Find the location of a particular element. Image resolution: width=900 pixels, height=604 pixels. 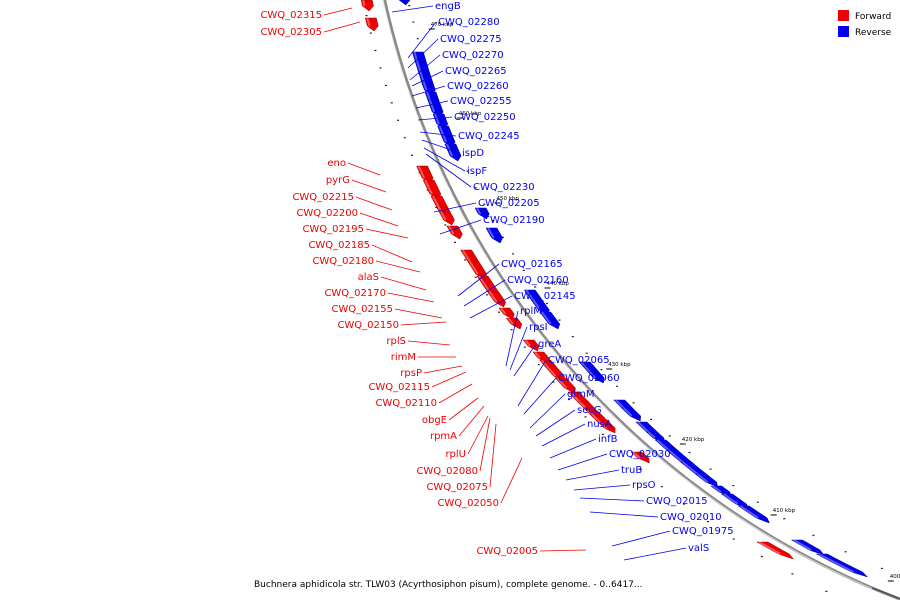

gene-label-CWQ_02265: CWQ_02265 is located at coordinates (476, 71).